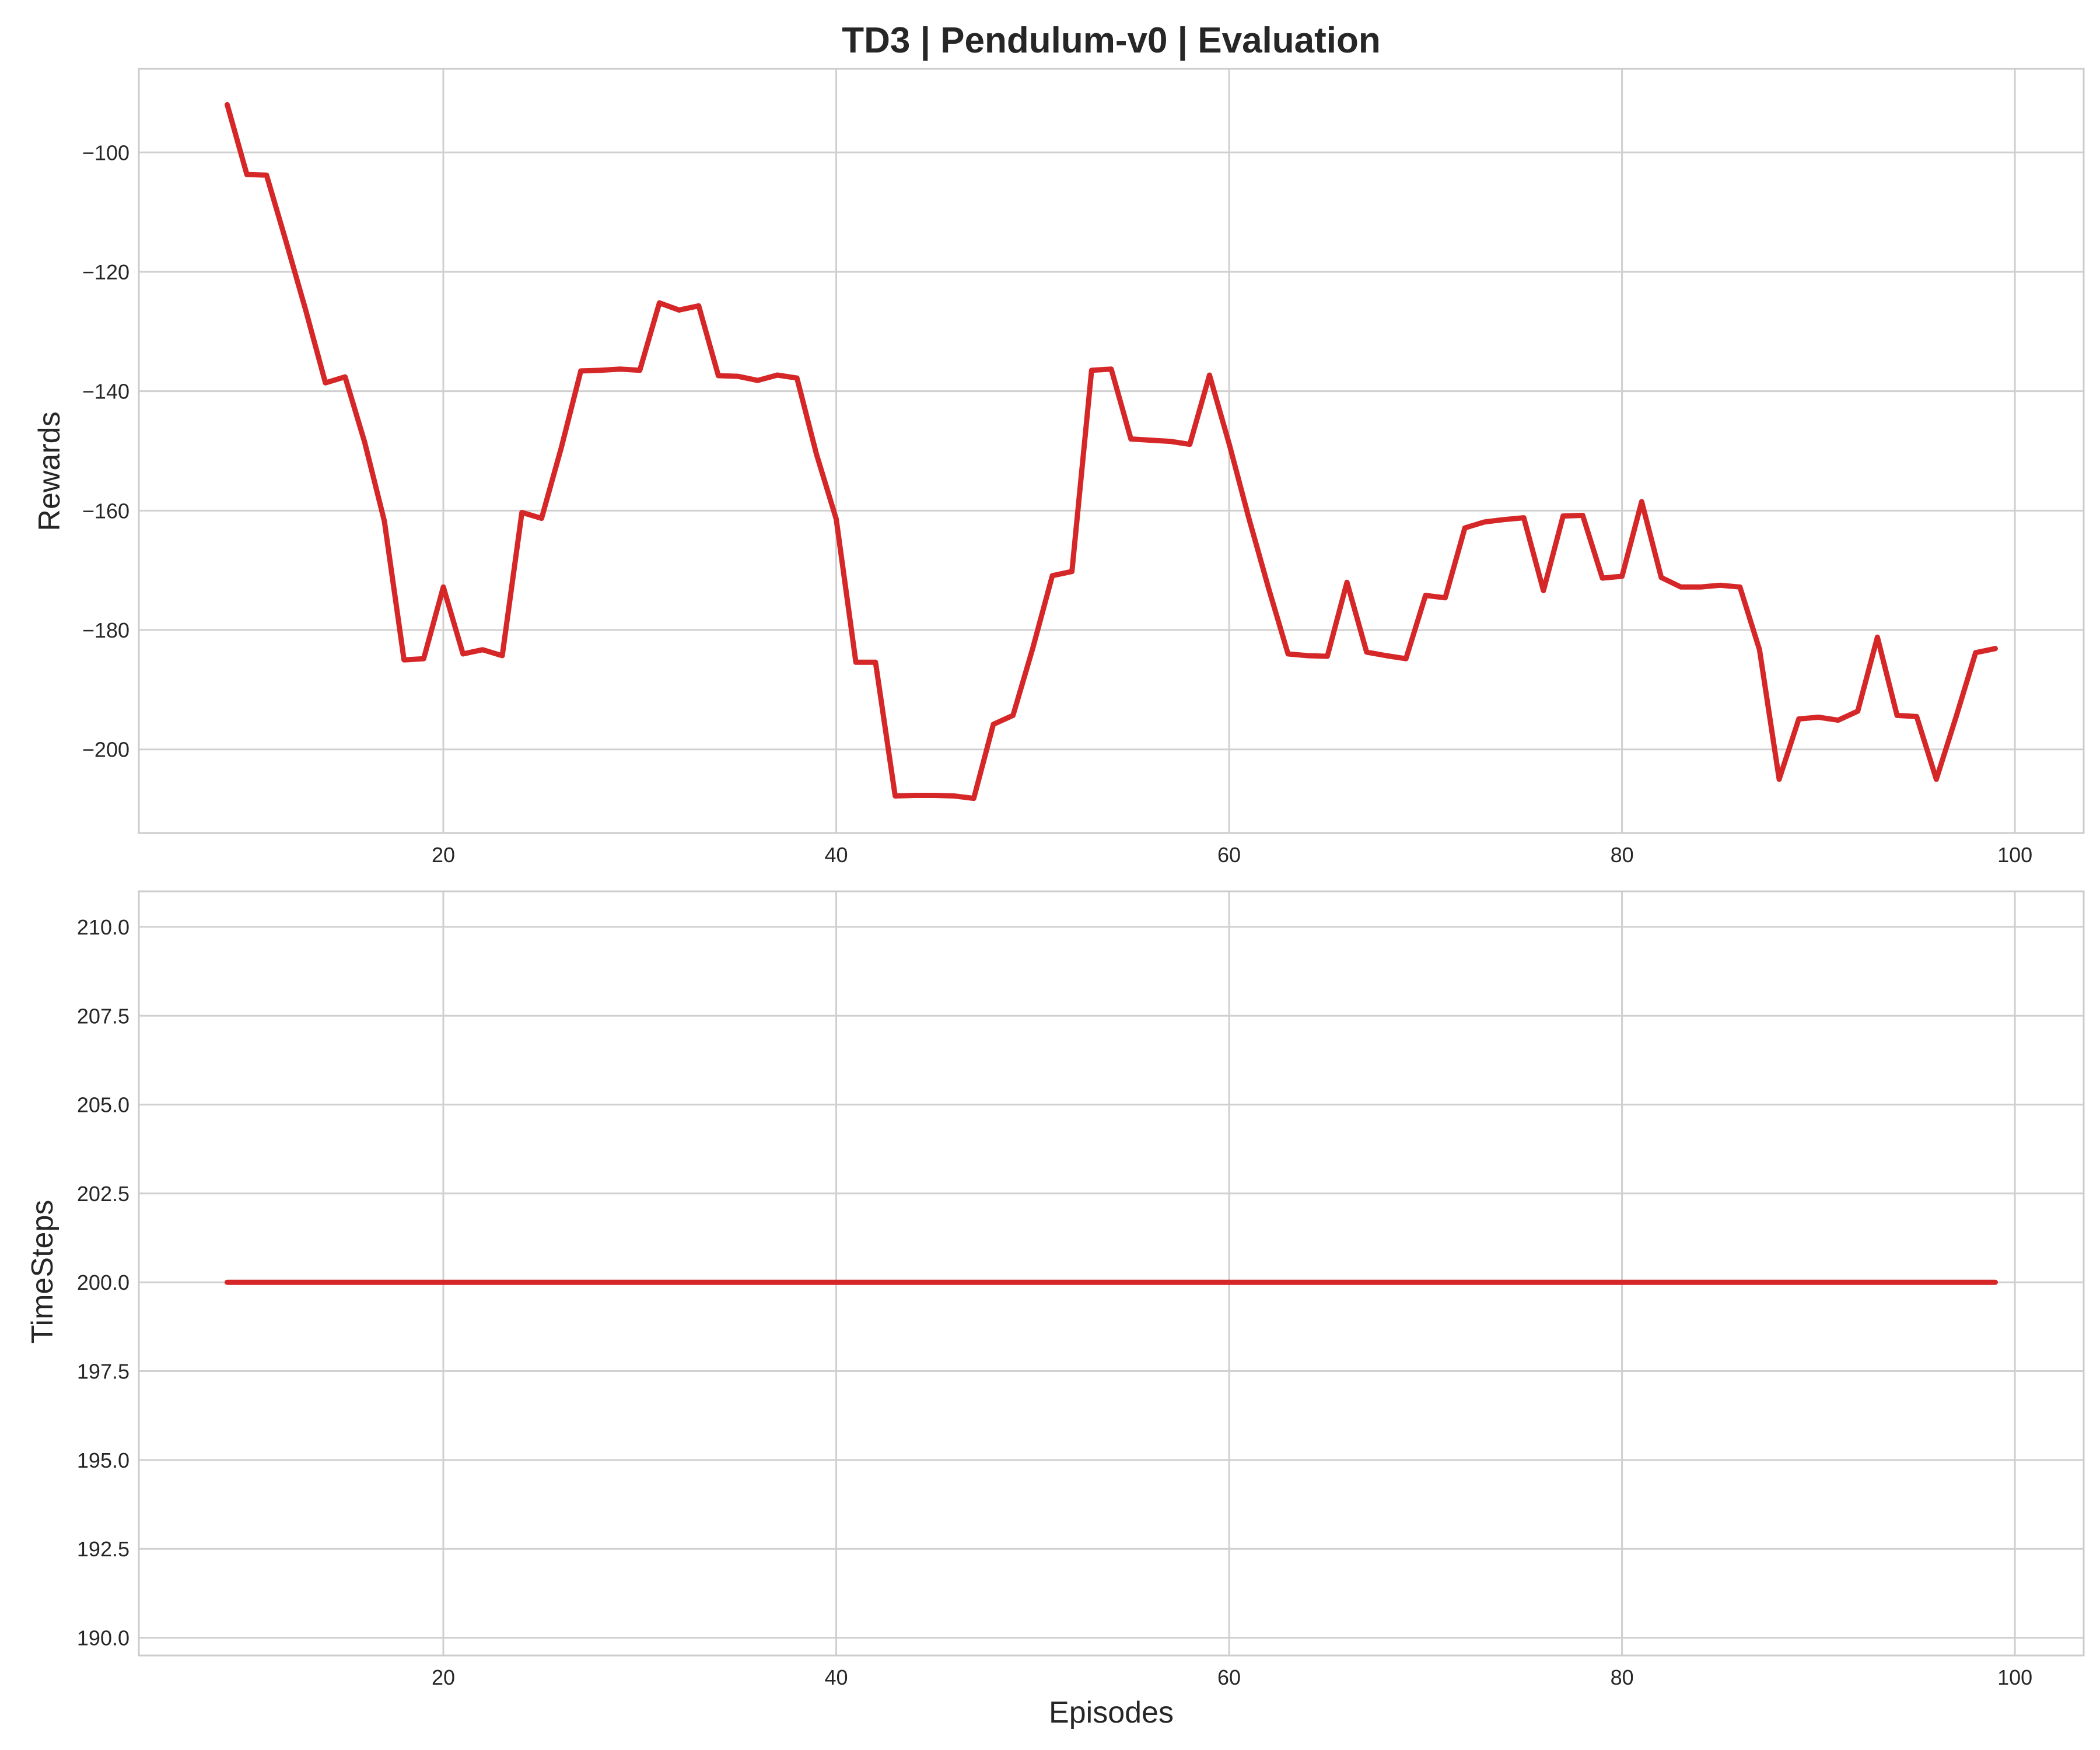 This screenshot has height=1750, width=2100. Describe the element at coordinates (103, 1549) in the screenshot. I see `timesteps-y-tick-label: 192.5` at that location.